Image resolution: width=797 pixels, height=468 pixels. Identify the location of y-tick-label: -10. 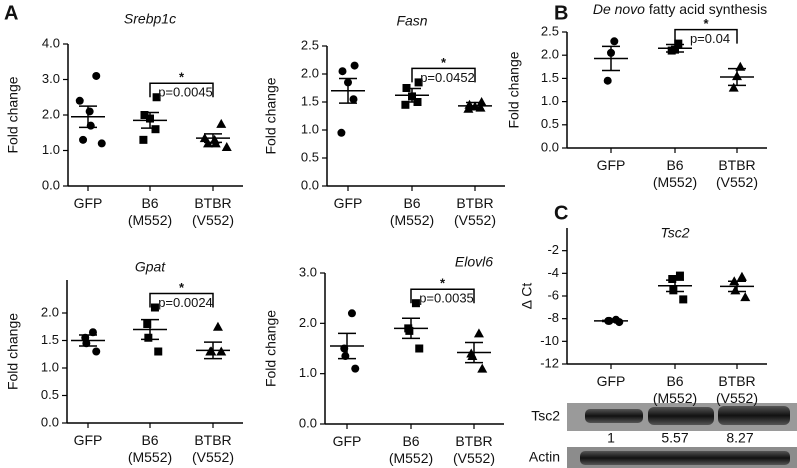
(549, 340).